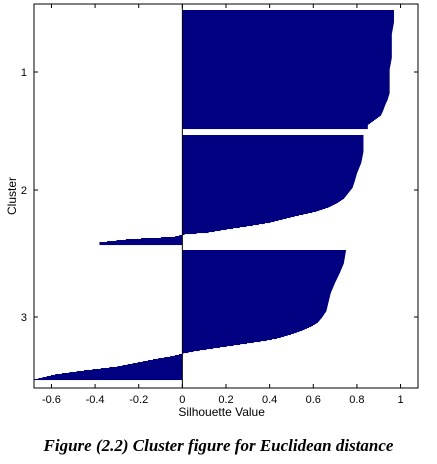  I want to click on x-axis-label: Silhouette Value, so click(221, 412).